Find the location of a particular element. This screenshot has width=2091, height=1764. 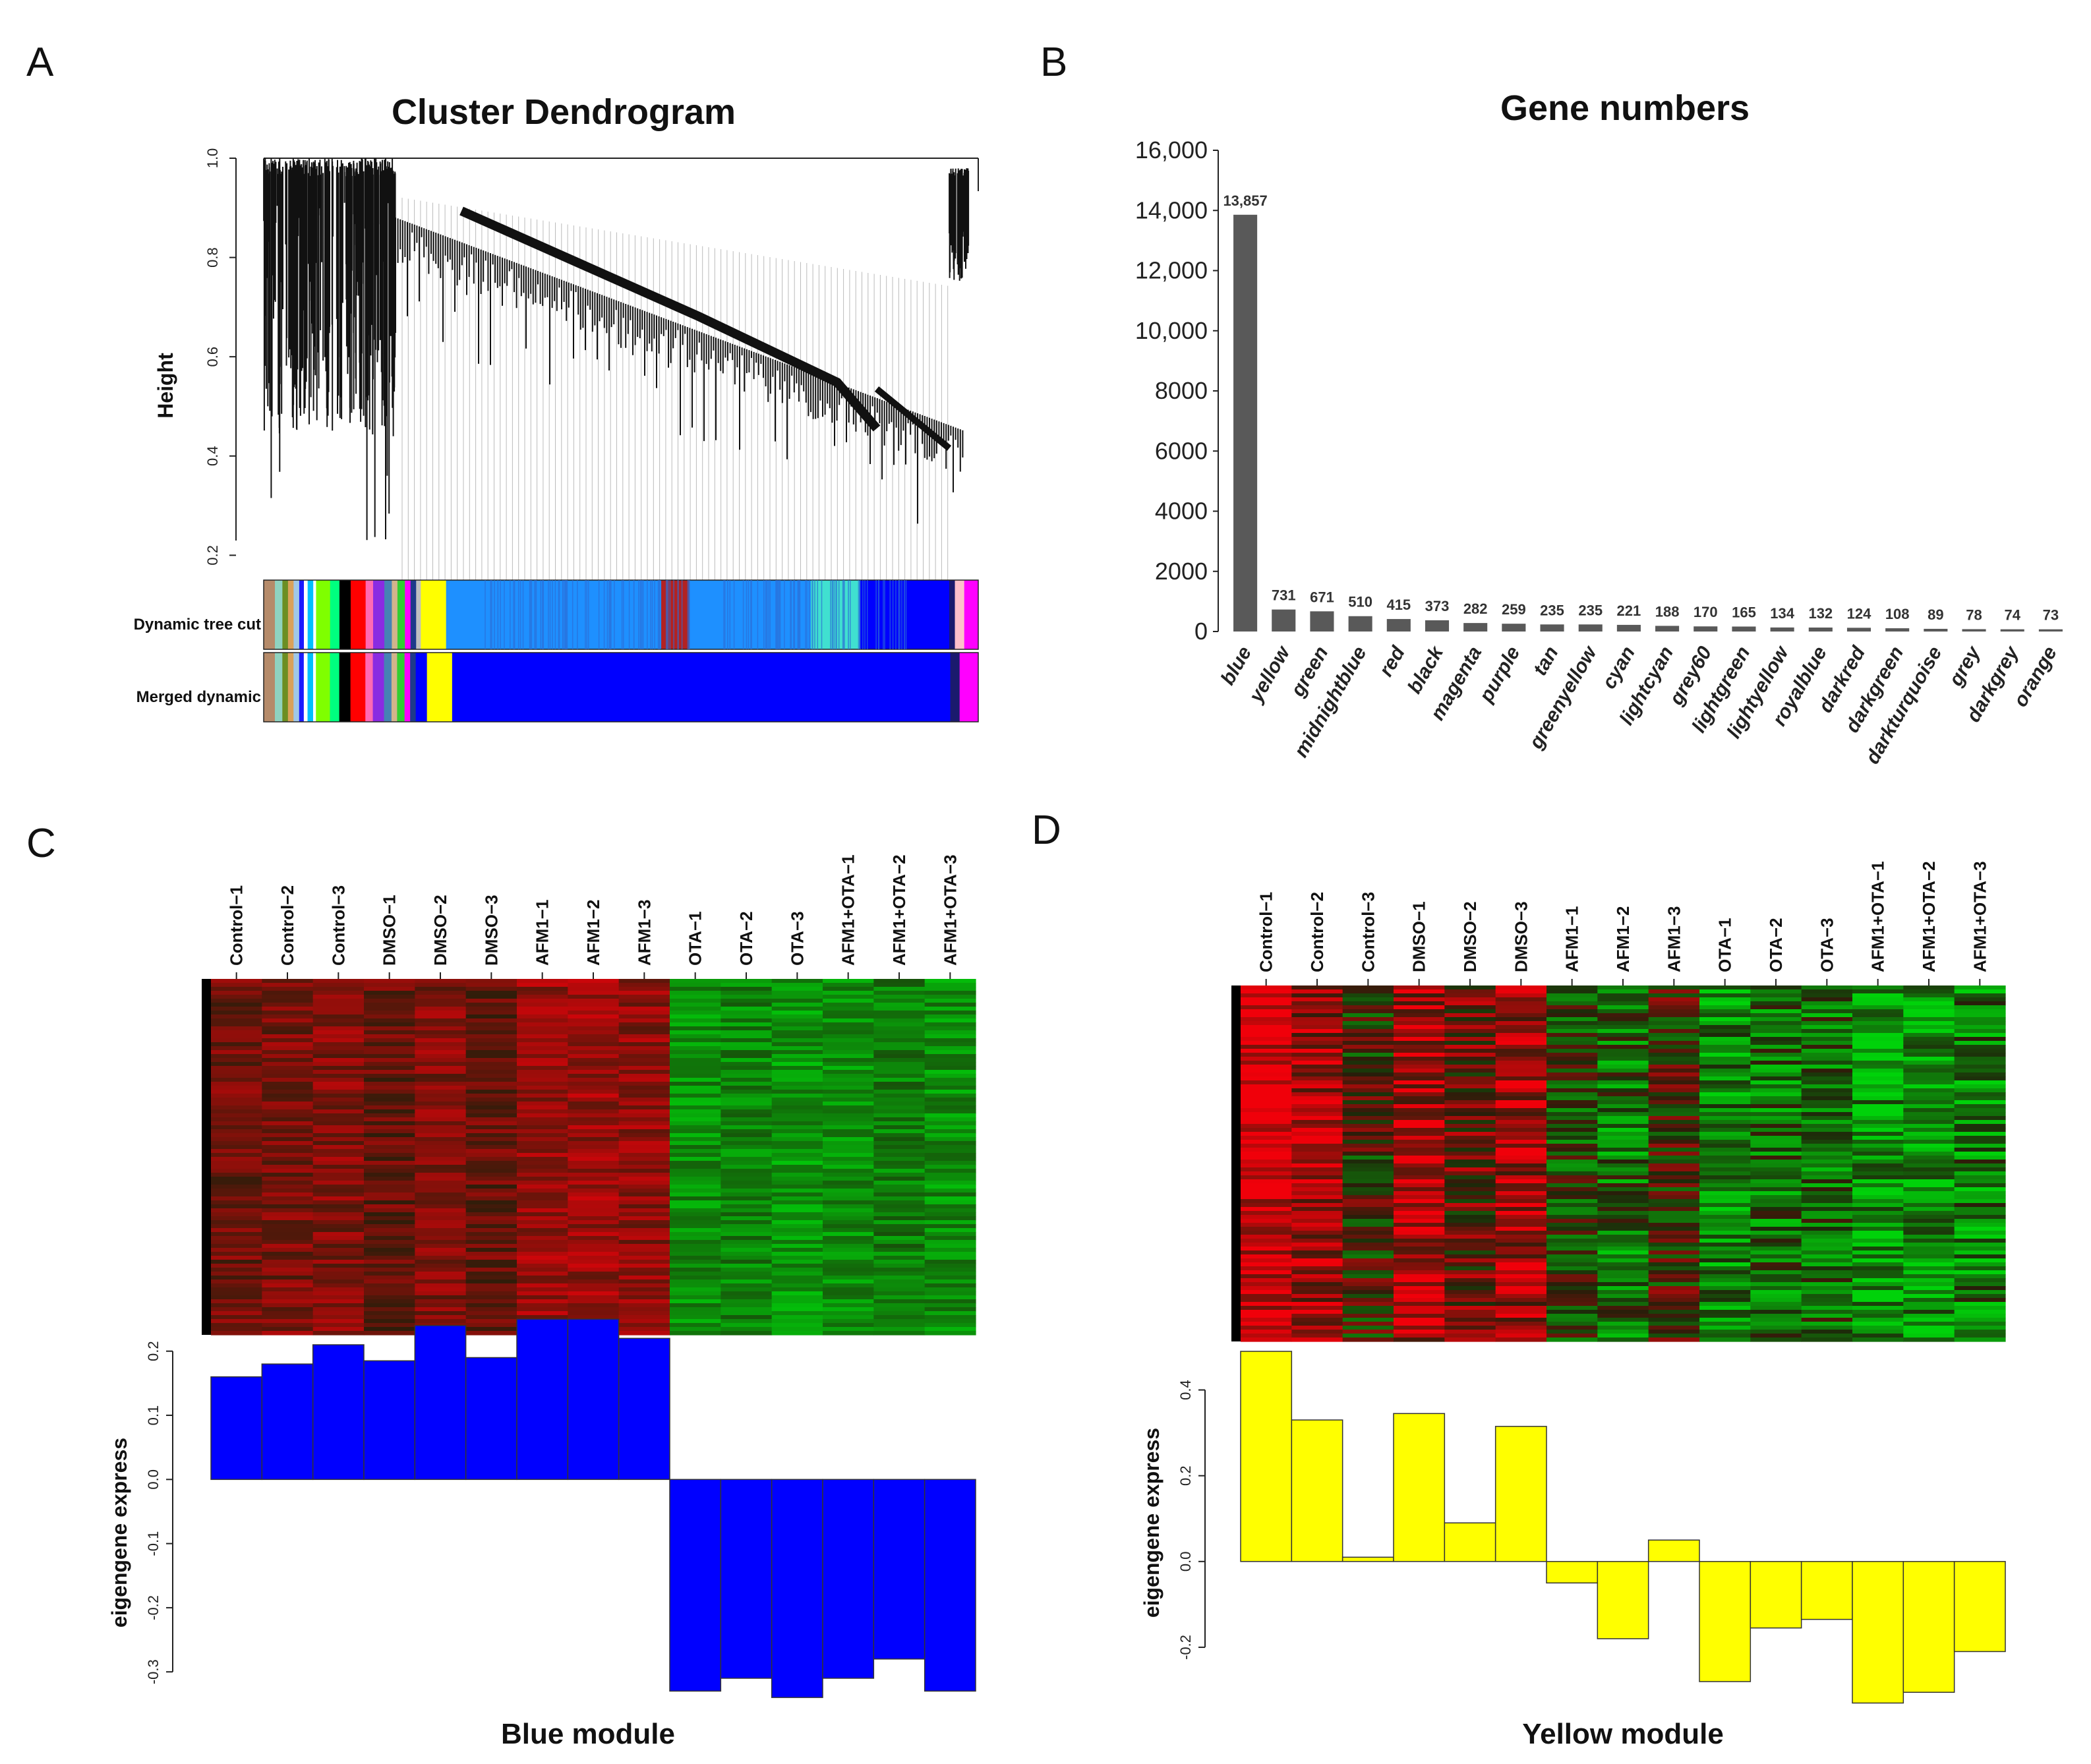

bar-blue is located at coordinates (1245, 423).